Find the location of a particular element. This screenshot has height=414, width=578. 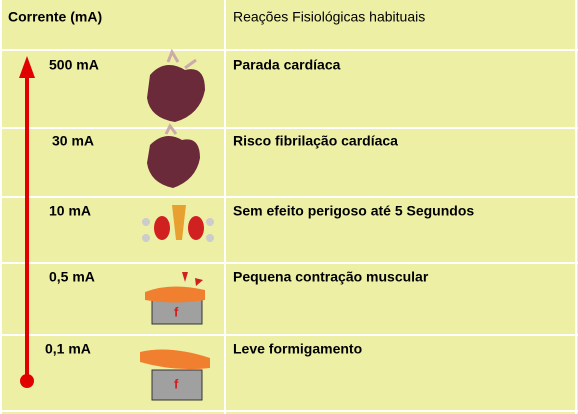

reaction-cell: Pequena contração muscular is located at coordinates (331, 277).